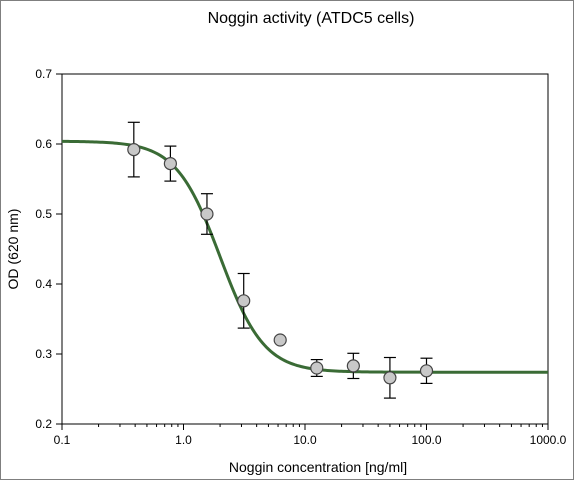 The height and width of the screenshot is (480, 574). Describe the element at coordinates (43, 214) in the screenshot. I see `y-tick-label: 0.5` at that location.